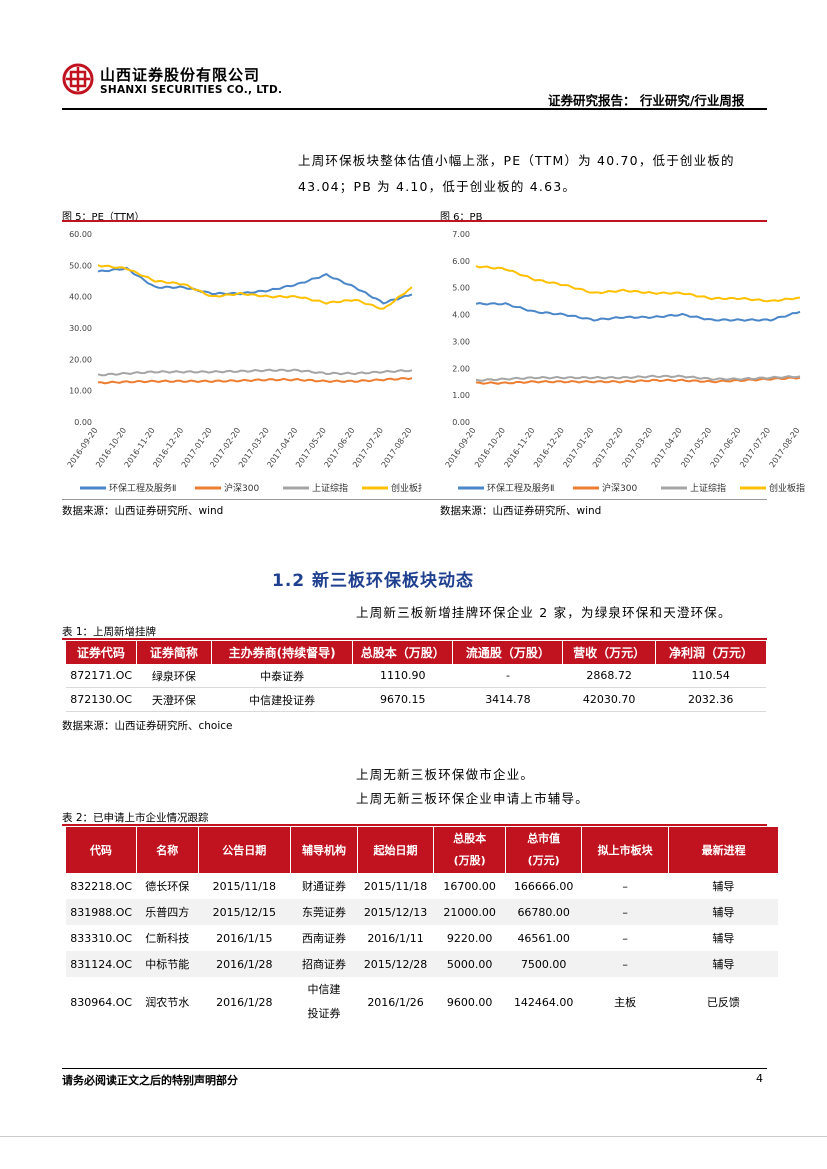  I want to click on cell: 3414.78, so click(507, 699).